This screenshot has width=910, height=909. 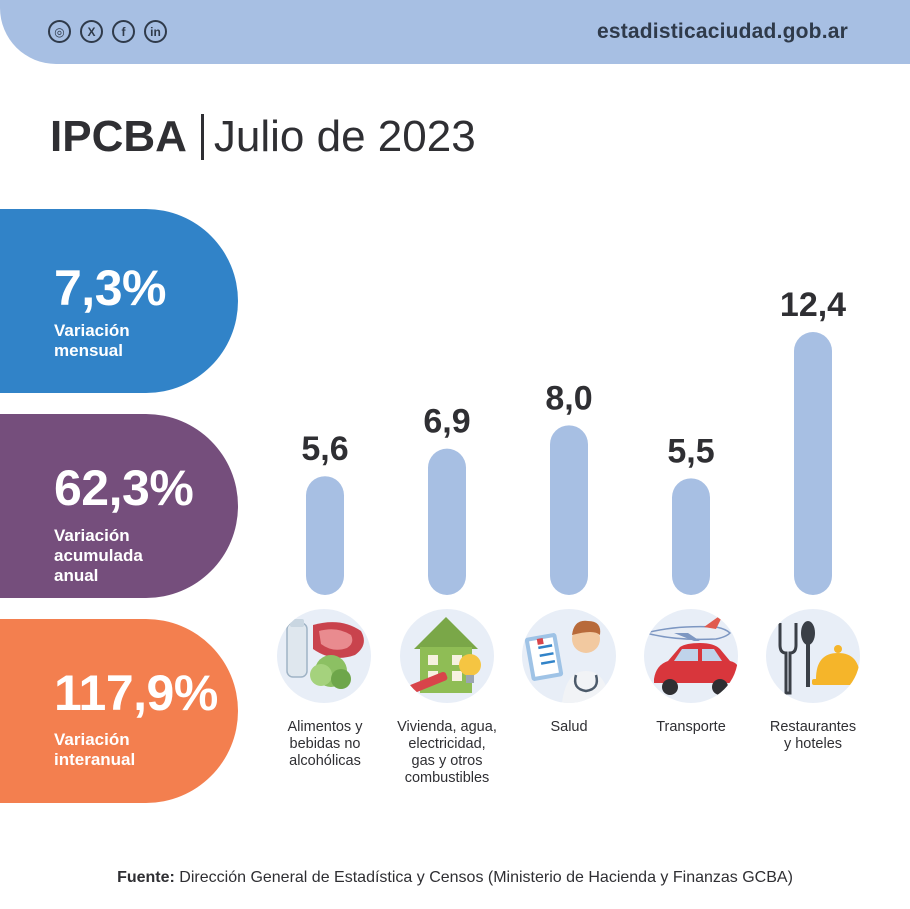 I want to click on x-icon: X, so click(x=91, y=31).